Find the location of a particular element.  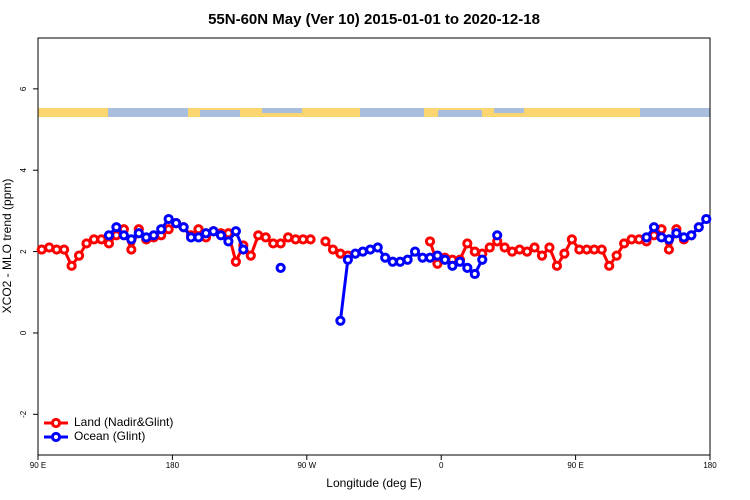

y-tick-label: 2 is located at coordinates (23, 251).